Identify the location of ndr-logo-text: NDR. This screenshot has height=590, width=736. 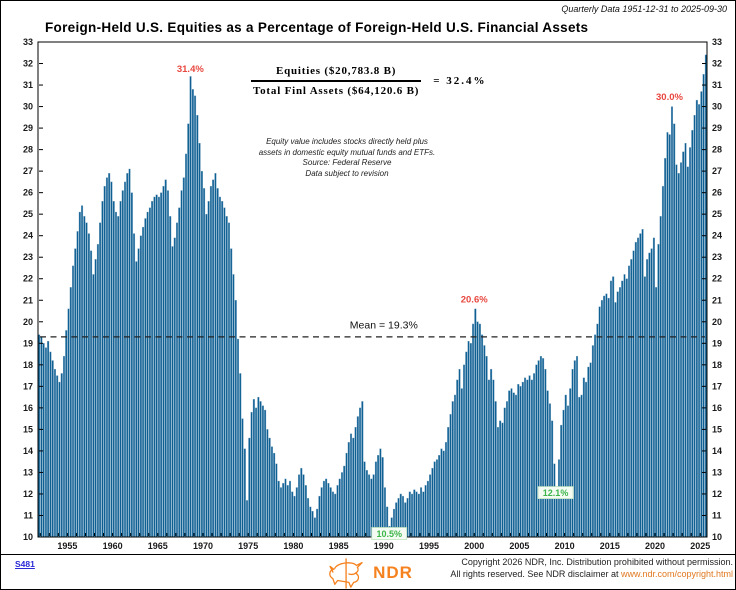
(393, 572).